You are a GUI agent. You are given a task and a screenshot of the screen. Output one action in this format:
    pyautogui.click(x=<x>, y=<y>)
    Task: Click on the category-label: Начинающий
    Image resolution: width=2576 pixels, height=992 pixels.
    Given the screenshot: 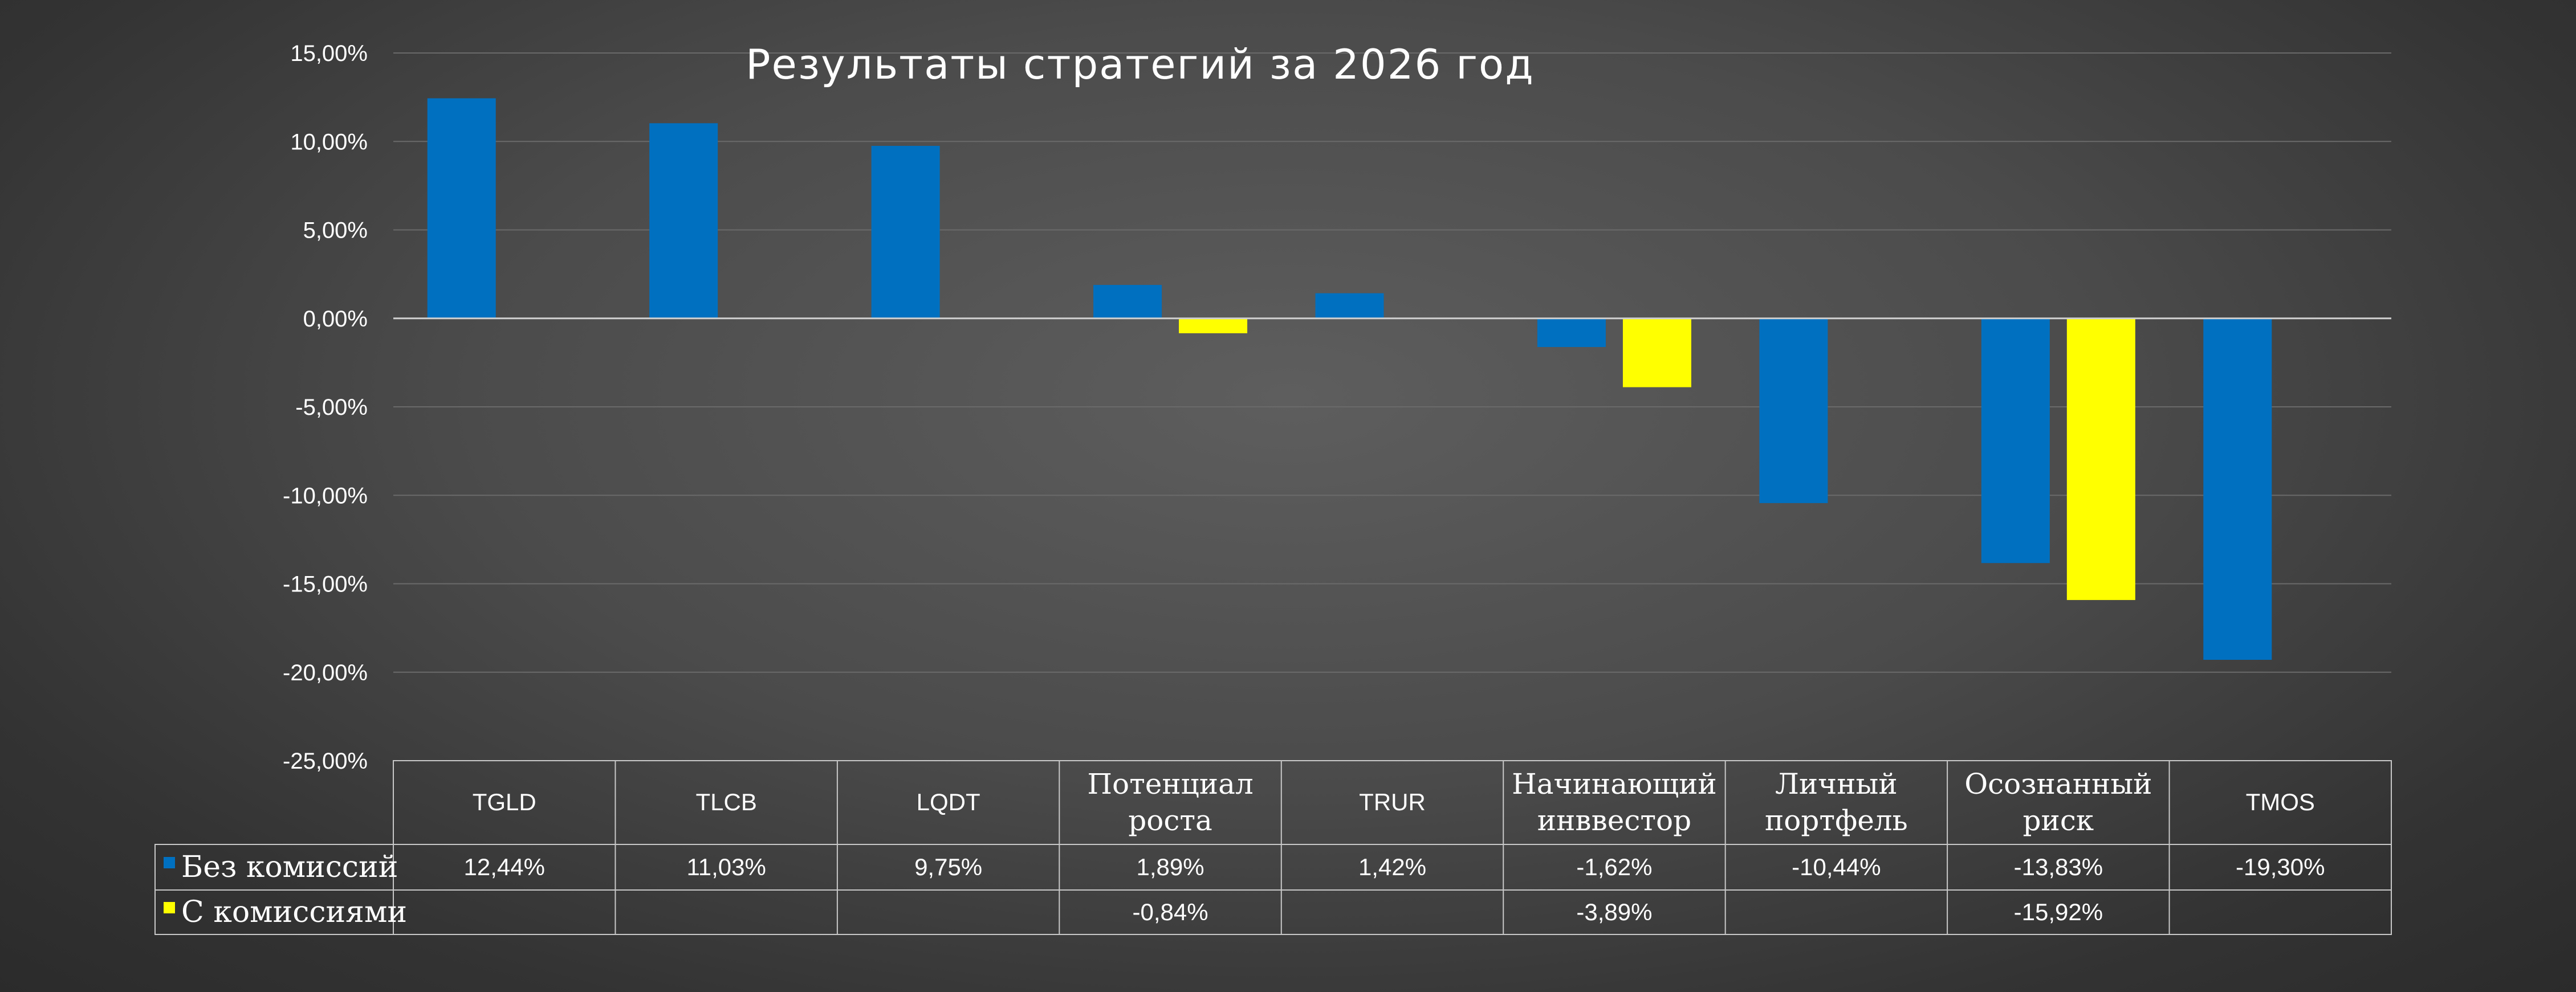 What is the action you would take?
    pyautogui.click(x=1614, y=784)
    